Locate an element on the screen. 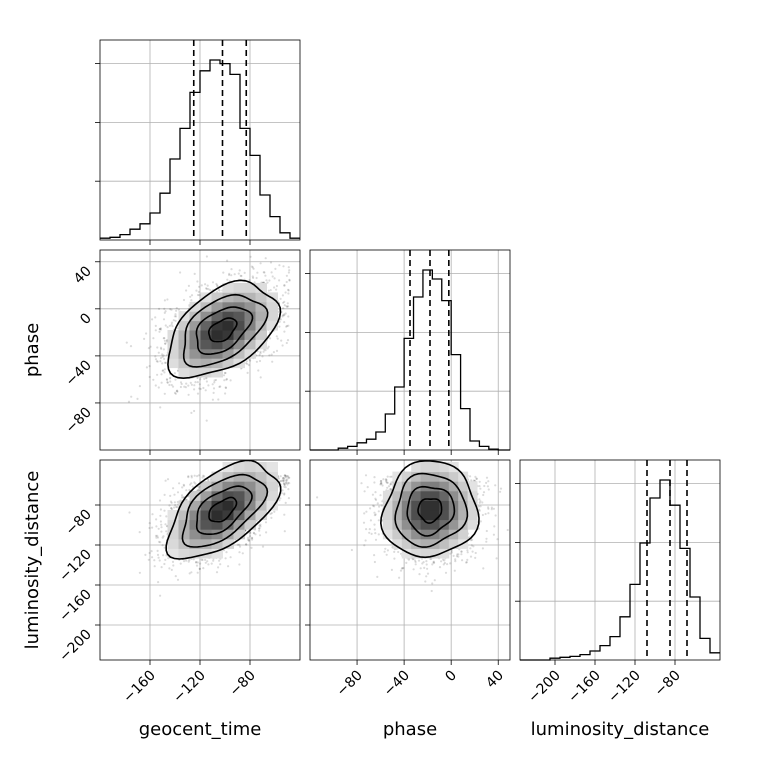  density-cells is located at coordinates (222, 330).